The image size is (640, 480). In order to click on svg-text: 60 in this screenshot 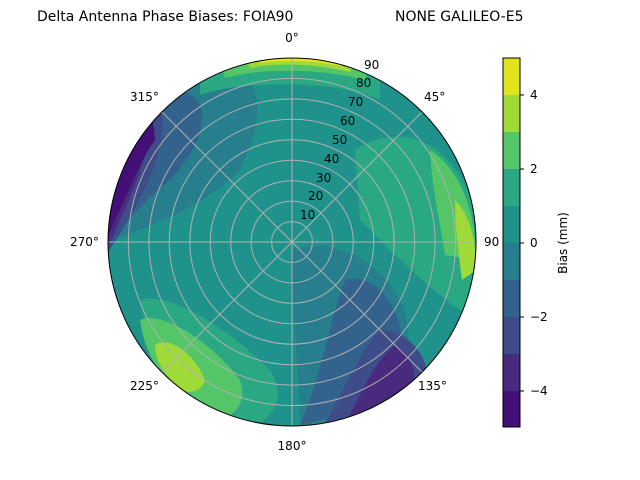, I will do `click(347, 121)`.